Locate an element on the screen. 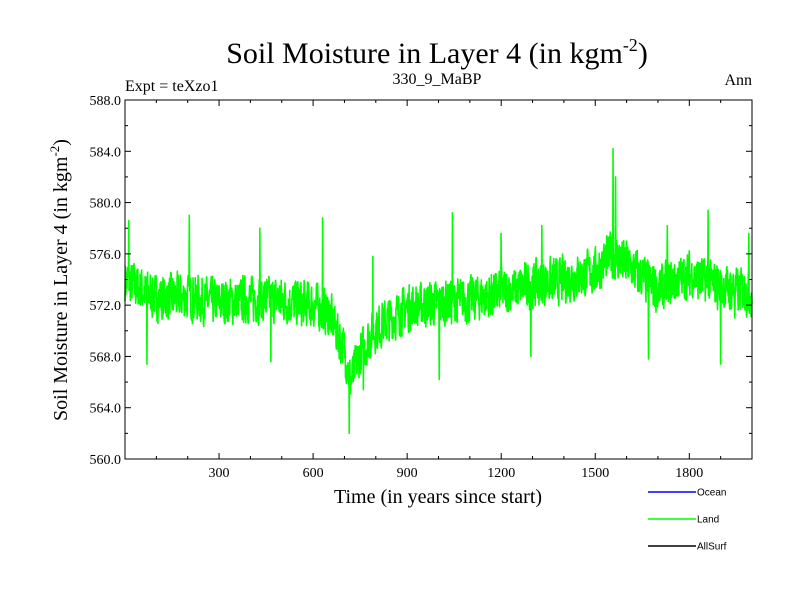 This screenshot has width=800, height=600. x-tick-label: 1800 is located at coordinates (689, 473).